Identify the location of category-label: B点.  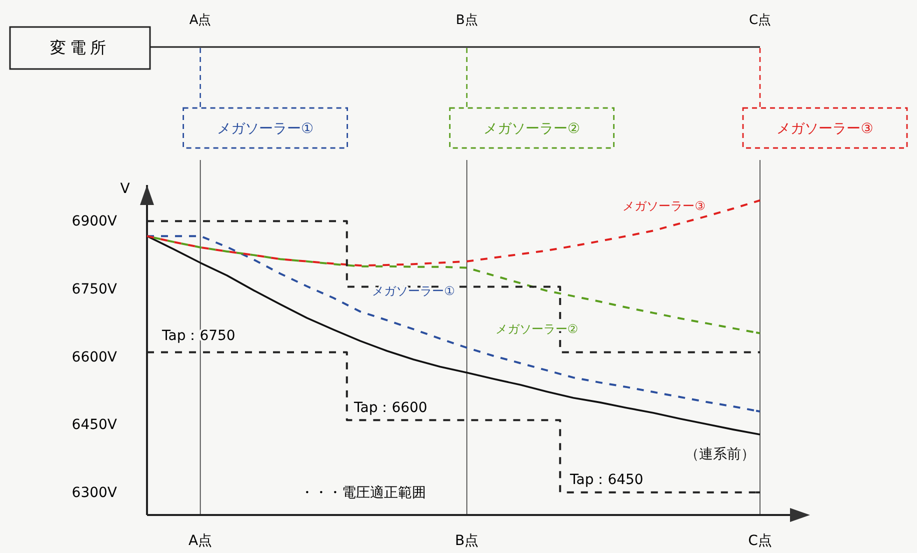
(467, 20).